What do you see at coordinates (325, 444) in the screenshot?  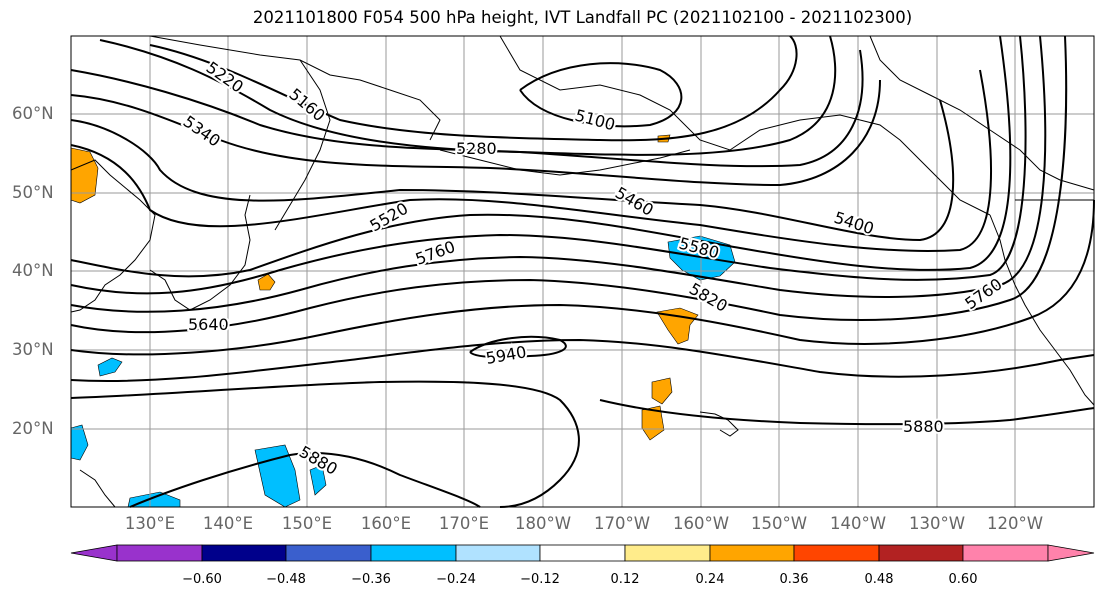 I see `contour-5880-north` at bounding box center [325, 444].